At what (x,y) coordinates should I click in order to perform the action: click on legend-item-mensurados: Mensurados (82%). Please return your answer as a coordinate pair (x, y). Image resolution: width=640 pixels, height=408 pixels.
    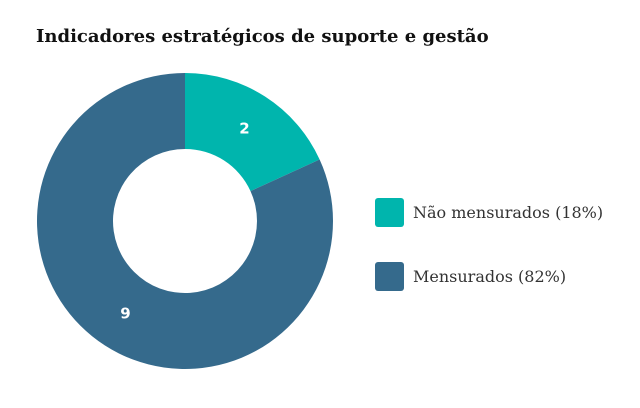
    Looking at the image, I should click on (470, 276).